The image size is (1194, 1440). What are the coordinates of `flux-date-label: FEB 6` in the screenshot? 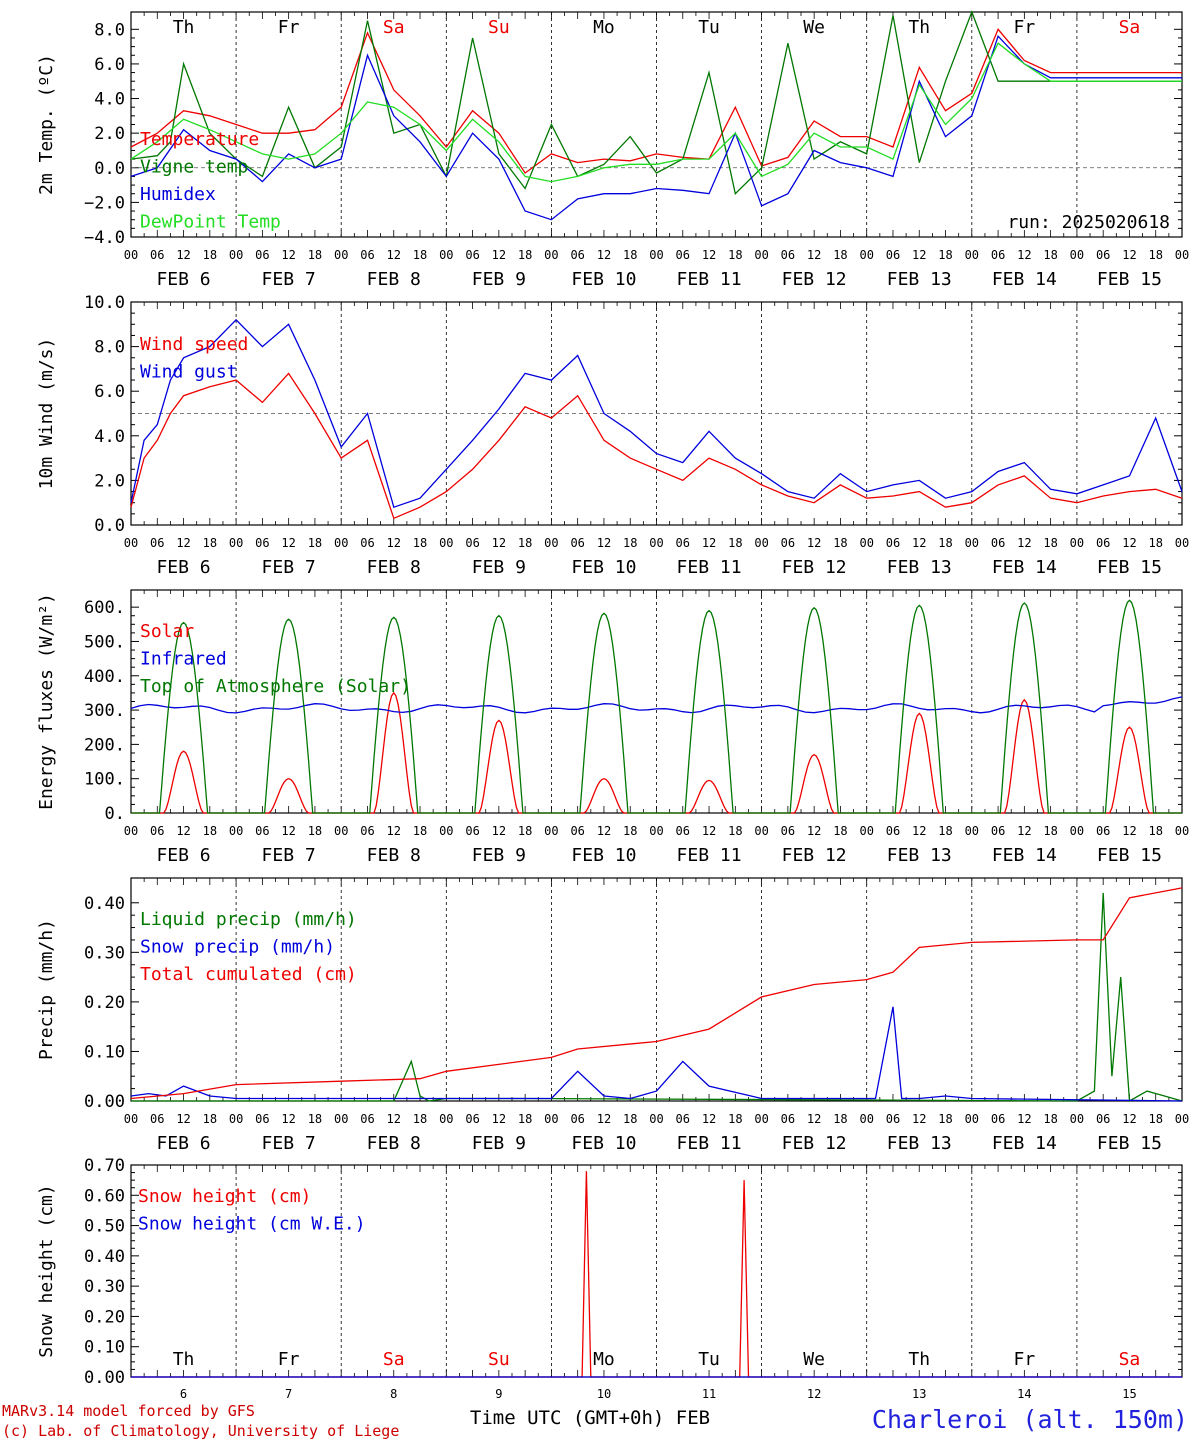 It's located at (183, 855).